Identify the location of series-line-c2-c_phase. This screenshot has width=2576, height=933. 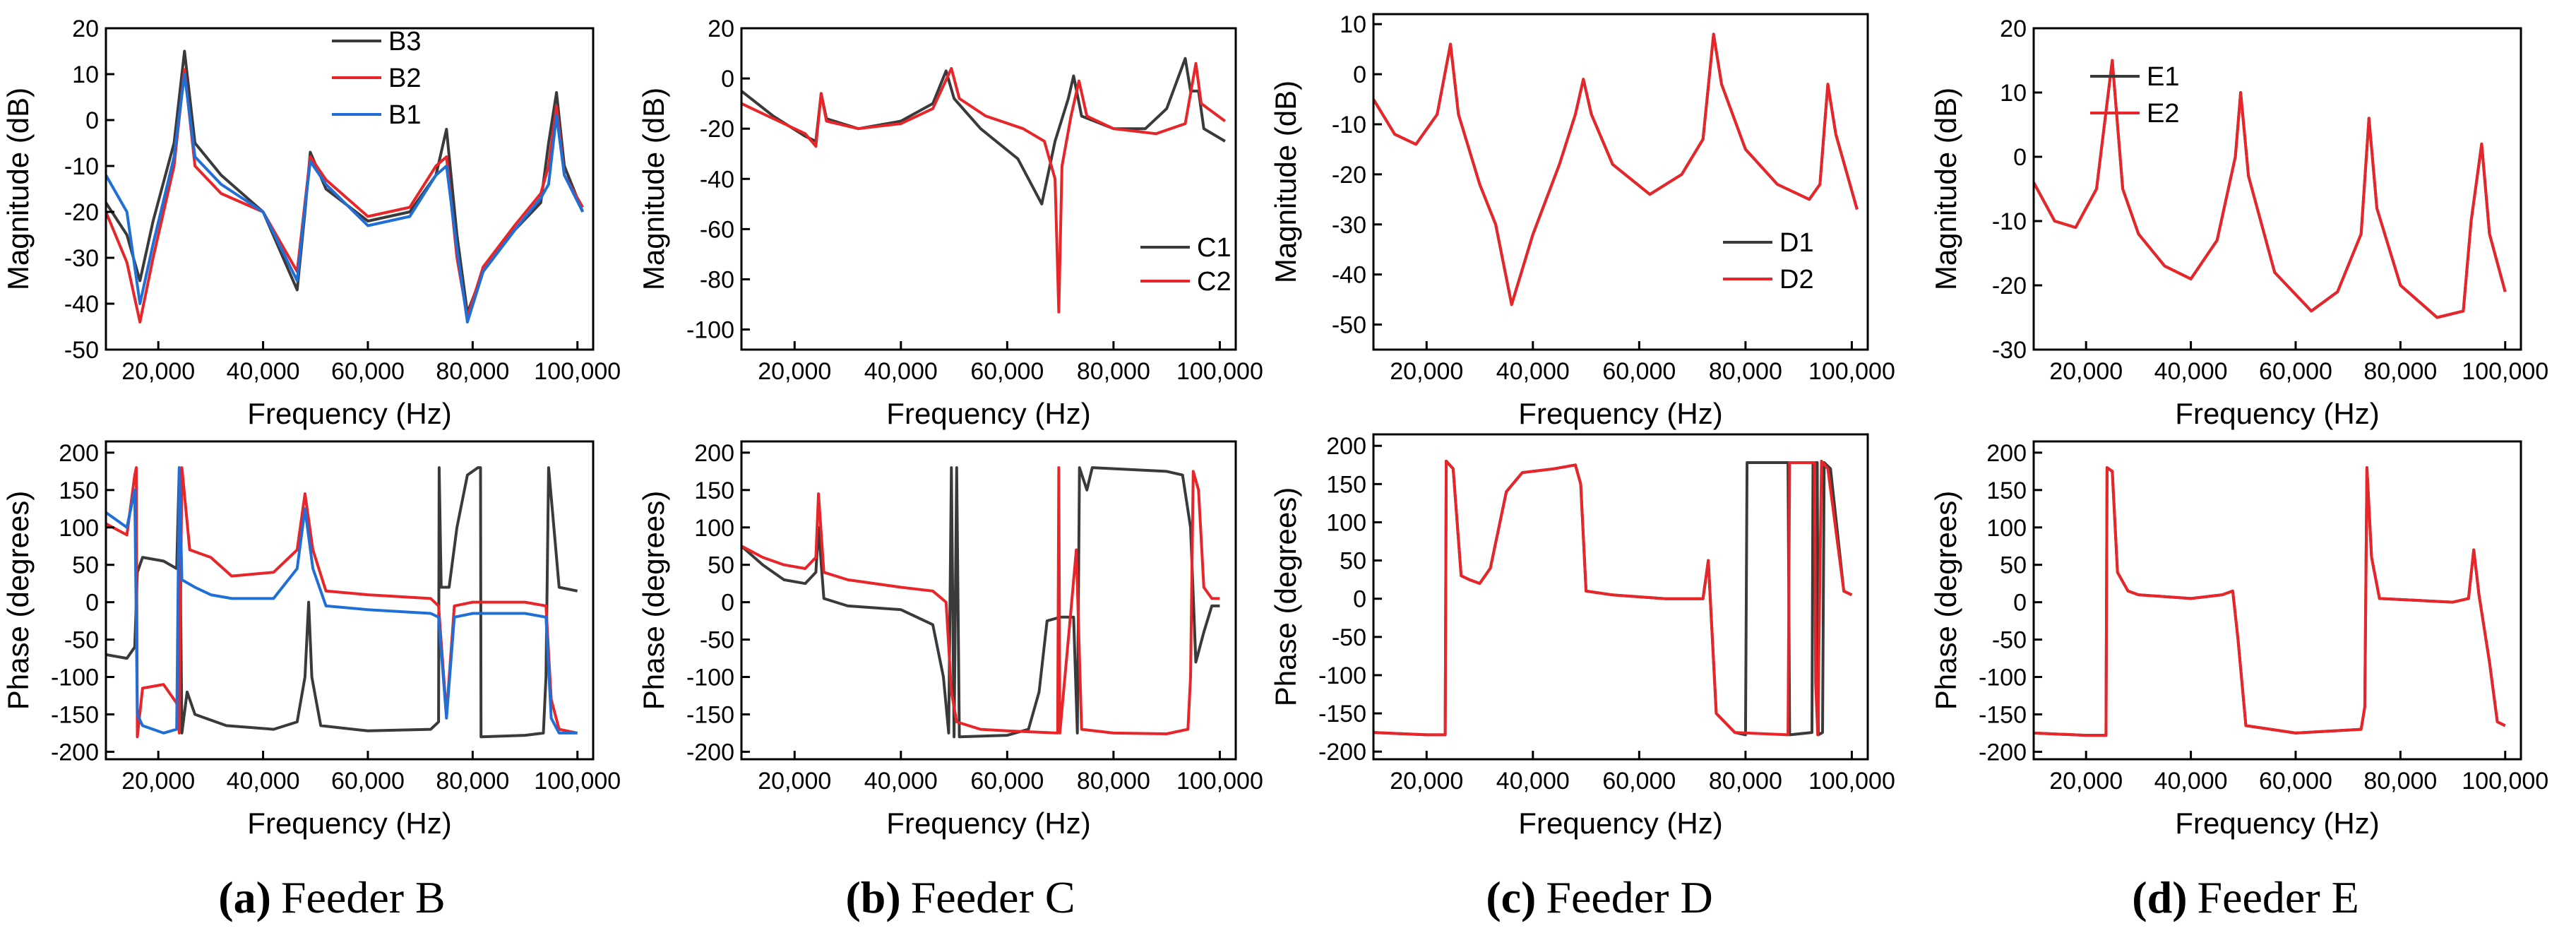
(980, 600).